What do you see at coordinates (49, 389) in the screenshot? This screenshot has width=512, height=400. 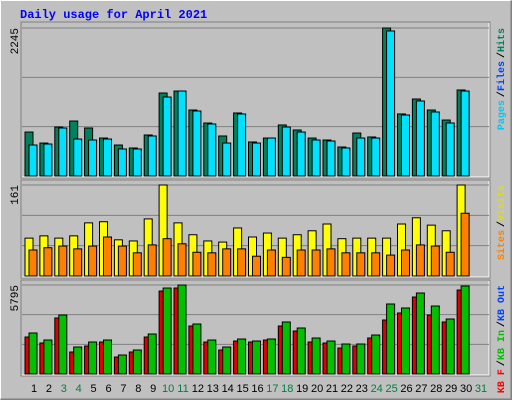 I see `x-tick-label: 2` at bounding box center [49, 389].